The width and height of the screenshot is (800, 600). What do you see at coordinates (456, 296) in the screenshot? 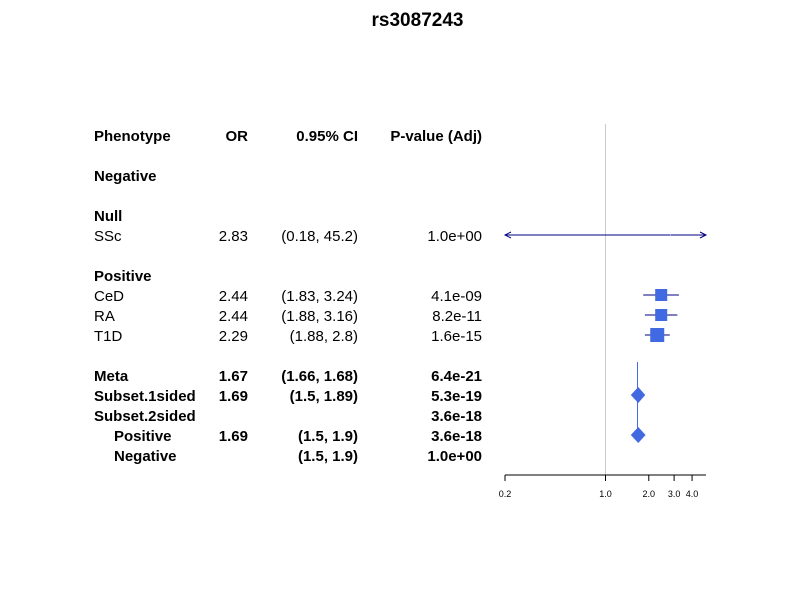
I see `row-pvalue: 4.1e-09` at bounding box center [456, 296].